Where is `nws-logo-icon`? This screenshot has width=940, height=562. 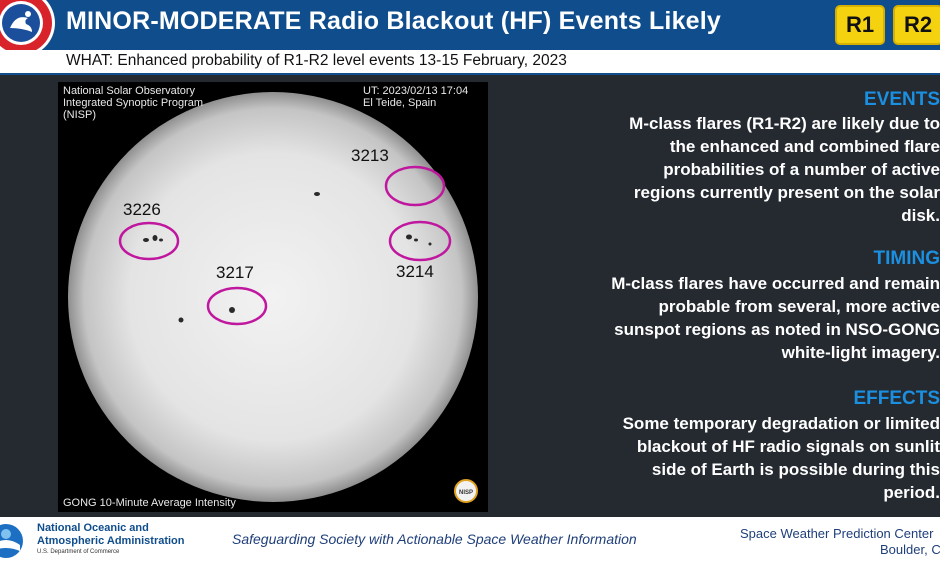 nws-logo-icon is located at coordinates (27, 28).